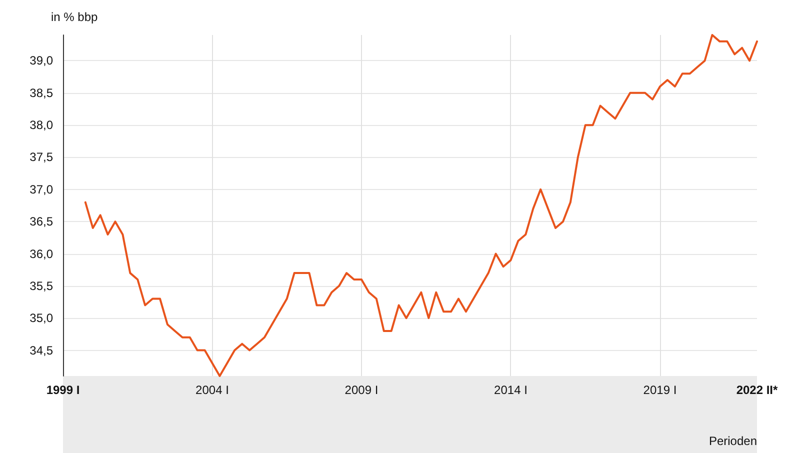 The width and height of the screenshot is (800, 453). Describe the element at coordinates (42, 221) in the screenshot. I see `y-tick-label: 36,5` at that location.